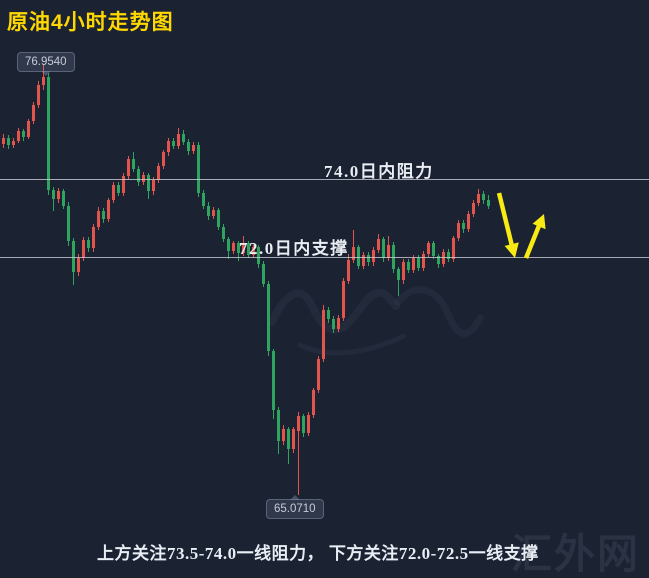 This screenshot has width=649, height=578. Describe the element at coordinates (294, 248) in the screenshot. I see `support-label: 72.0日内支撑` at that location.